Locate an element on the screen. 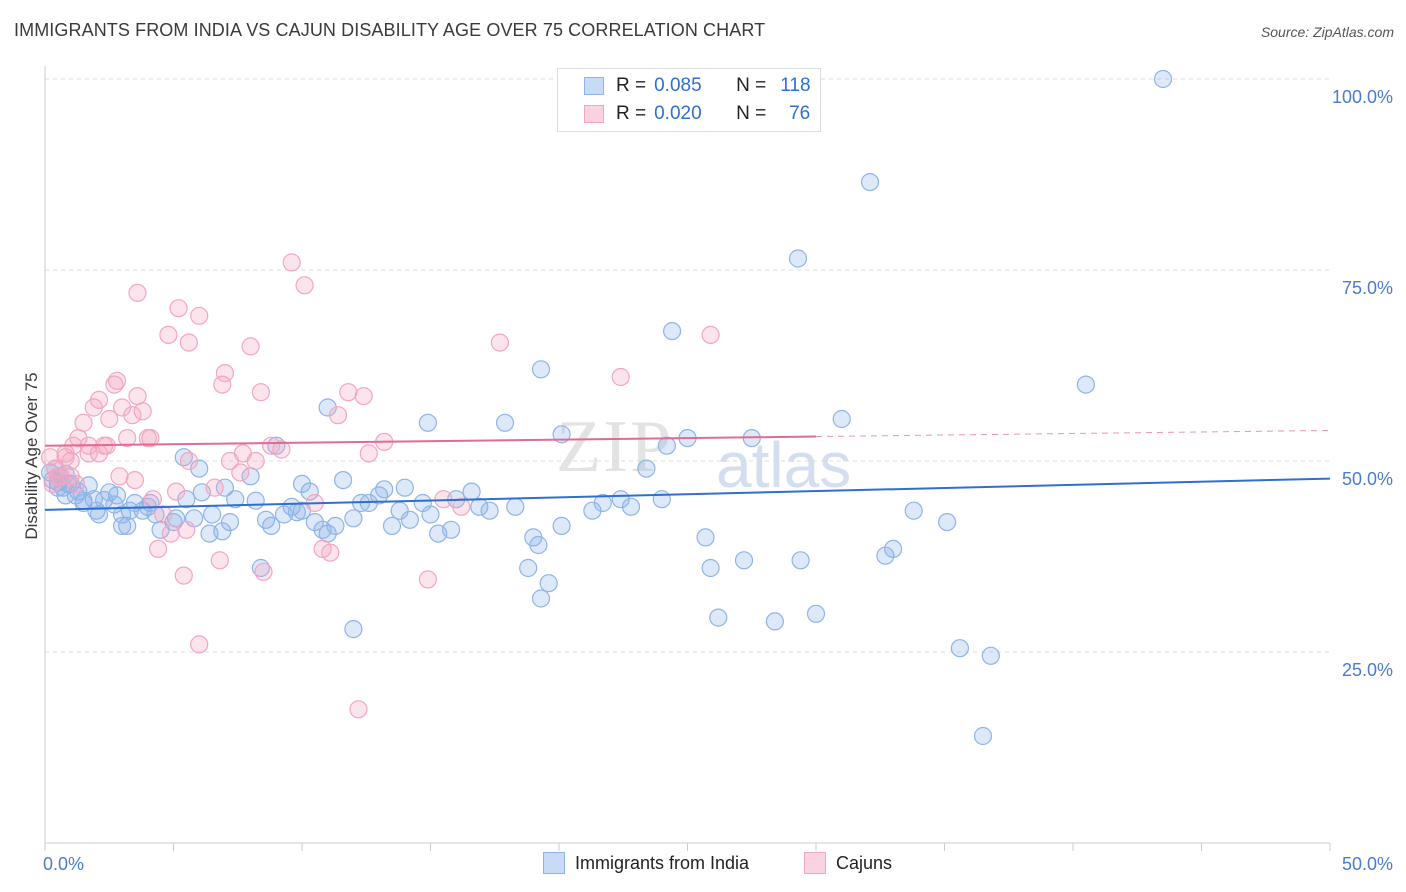 This screenshot has height=892, width=1406. series-legend: Immigrants from India Cajuns is located at coordinates (703, 865).